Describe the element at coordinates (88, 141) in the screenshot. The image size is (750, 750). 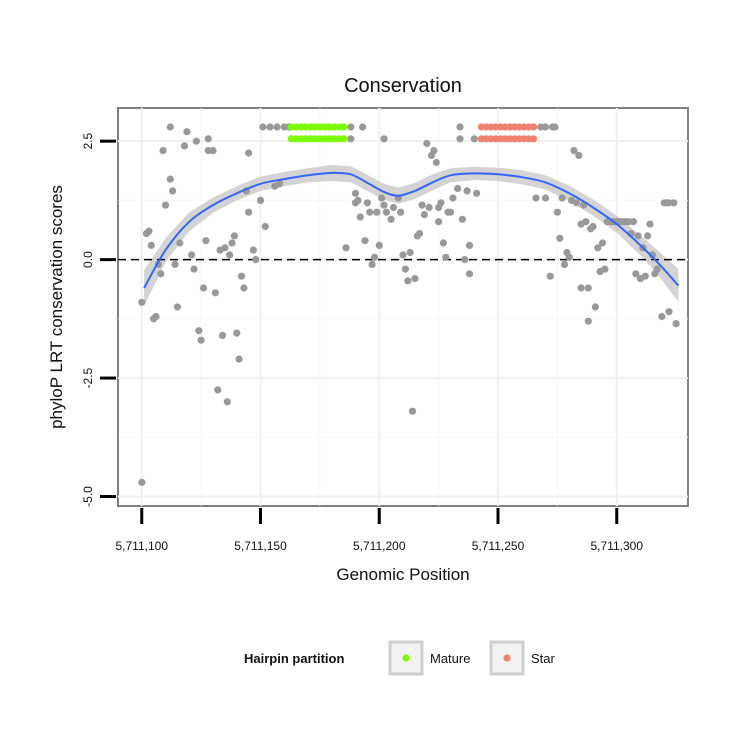
I see `y-tick-label-3: 2.5` at that location.